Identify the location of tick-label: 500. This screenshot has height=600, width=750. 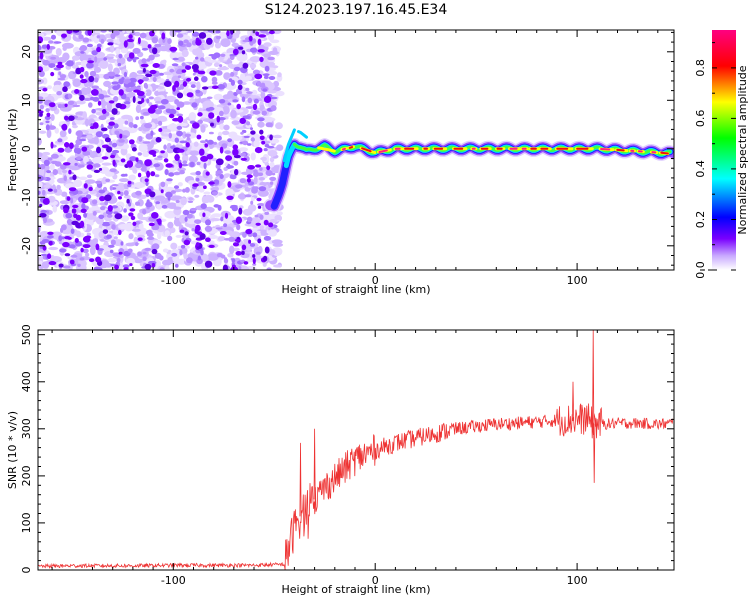
(26, 334).